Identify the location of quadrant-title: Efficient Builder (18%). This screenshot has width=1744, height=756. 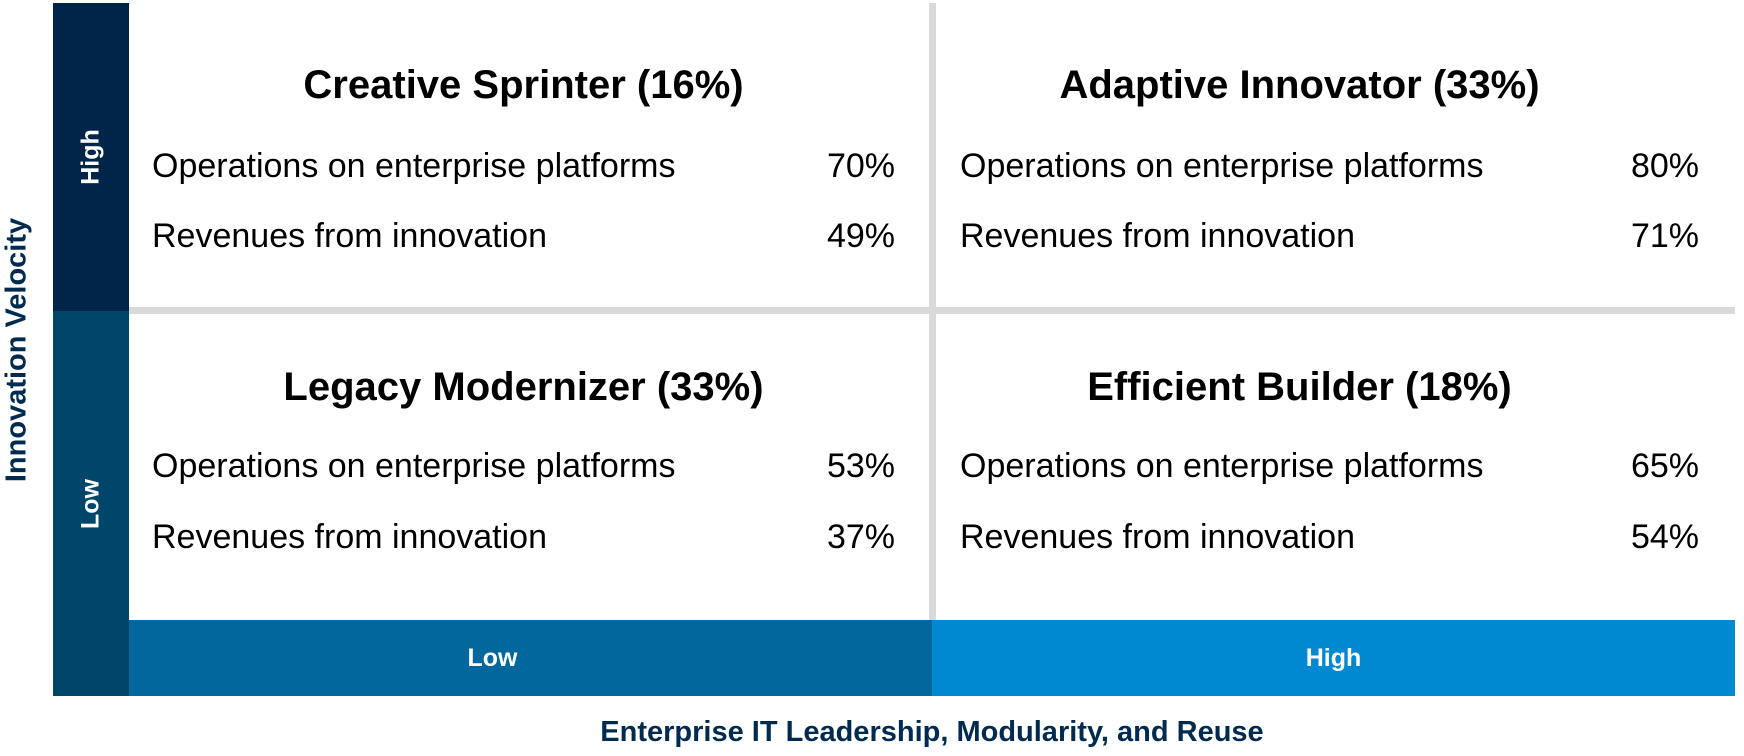
(1299, 387).